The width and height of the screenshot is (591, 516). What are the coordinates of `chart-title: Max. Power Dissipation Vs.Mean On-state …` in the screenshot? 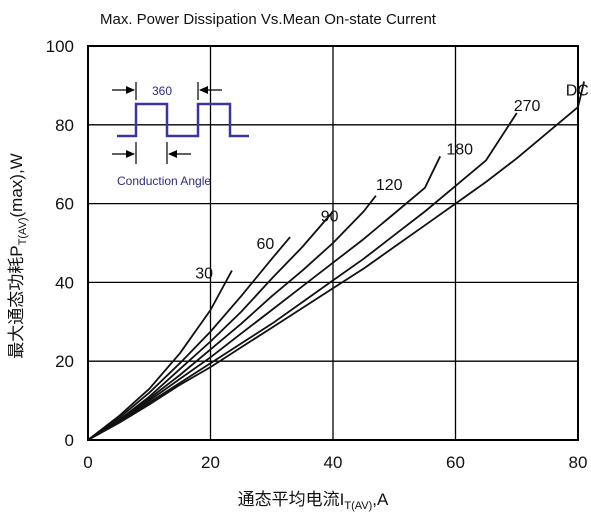 It's located at (268, 19).